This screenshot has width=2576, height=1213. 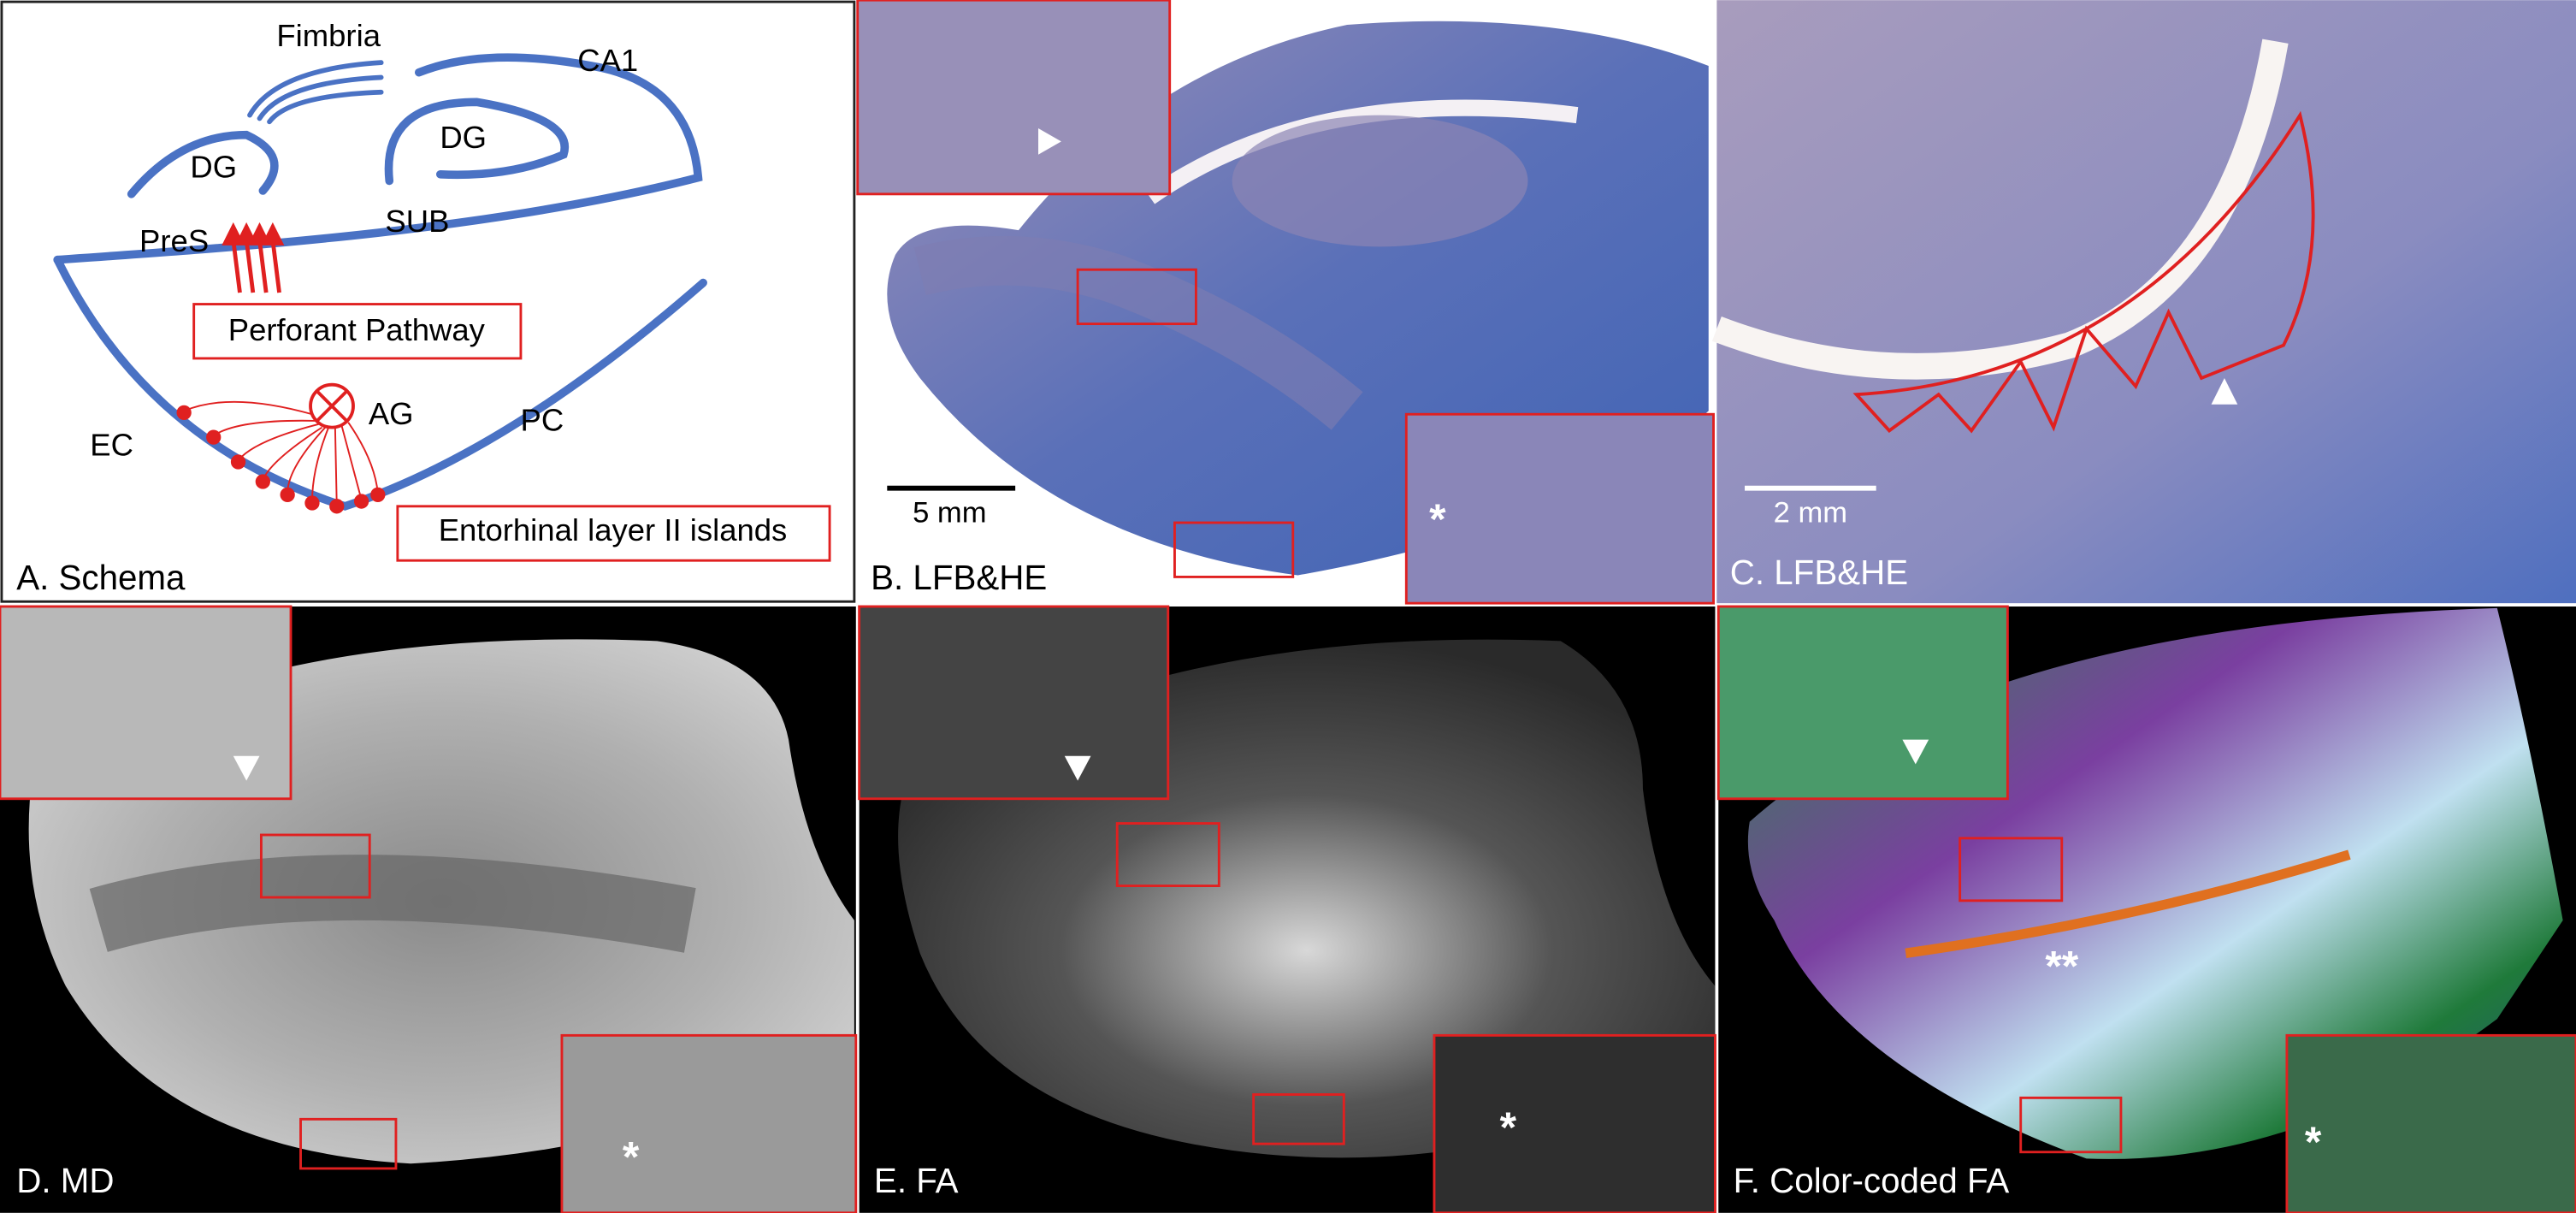 I want to click on schema-label: Fimbria, so click(x=328, y=35).